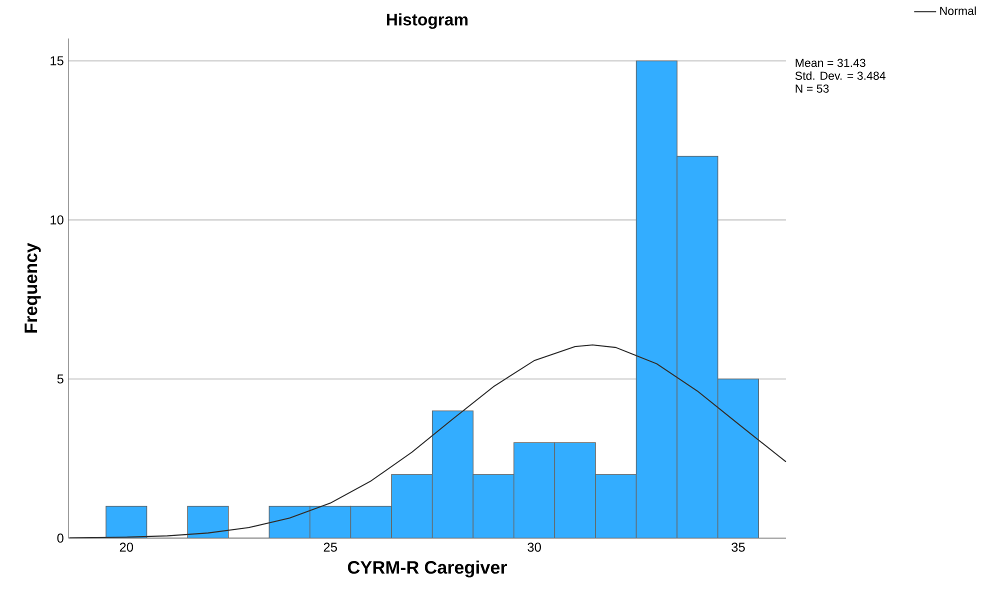 This screenshot has width=983, height=608. What do you see at coordinates (57, 220) in the screenshot?
I see `y-tick-label: 10` at bounding box center [57, 220].